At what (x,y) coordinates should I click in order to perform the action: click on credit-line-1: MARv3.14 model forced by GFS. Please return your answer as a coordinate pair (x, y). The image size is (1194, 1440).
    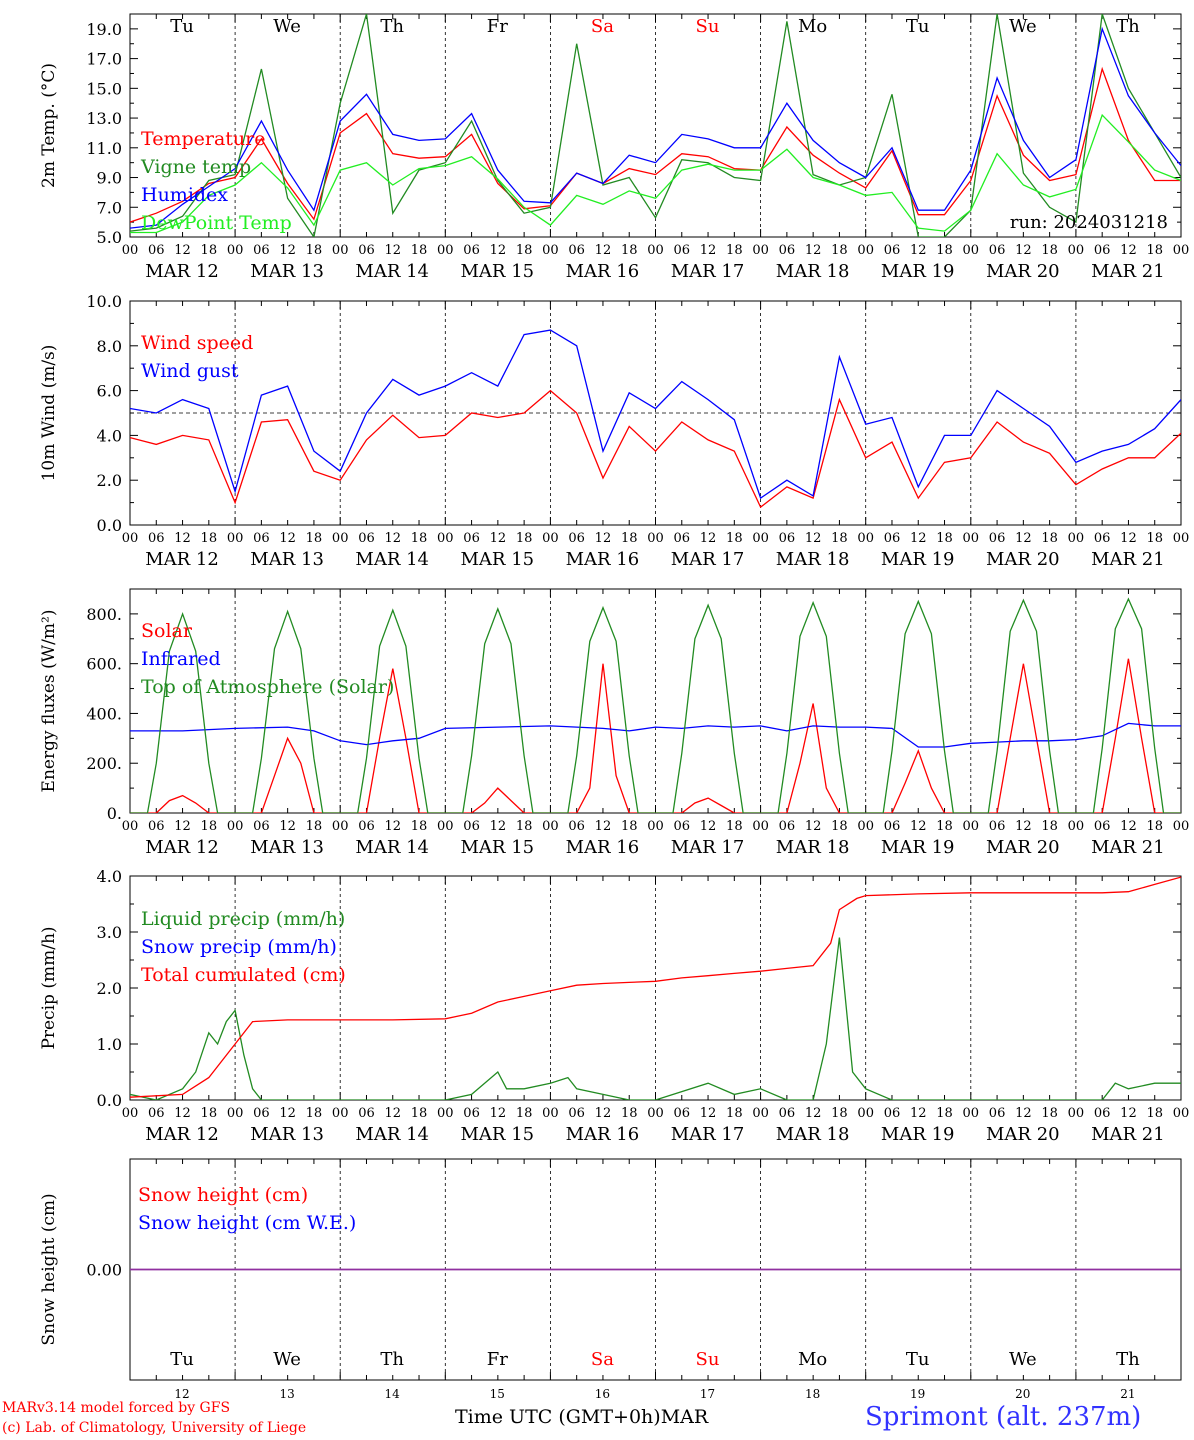
    Looking at the image, I should click on (116, 1408).